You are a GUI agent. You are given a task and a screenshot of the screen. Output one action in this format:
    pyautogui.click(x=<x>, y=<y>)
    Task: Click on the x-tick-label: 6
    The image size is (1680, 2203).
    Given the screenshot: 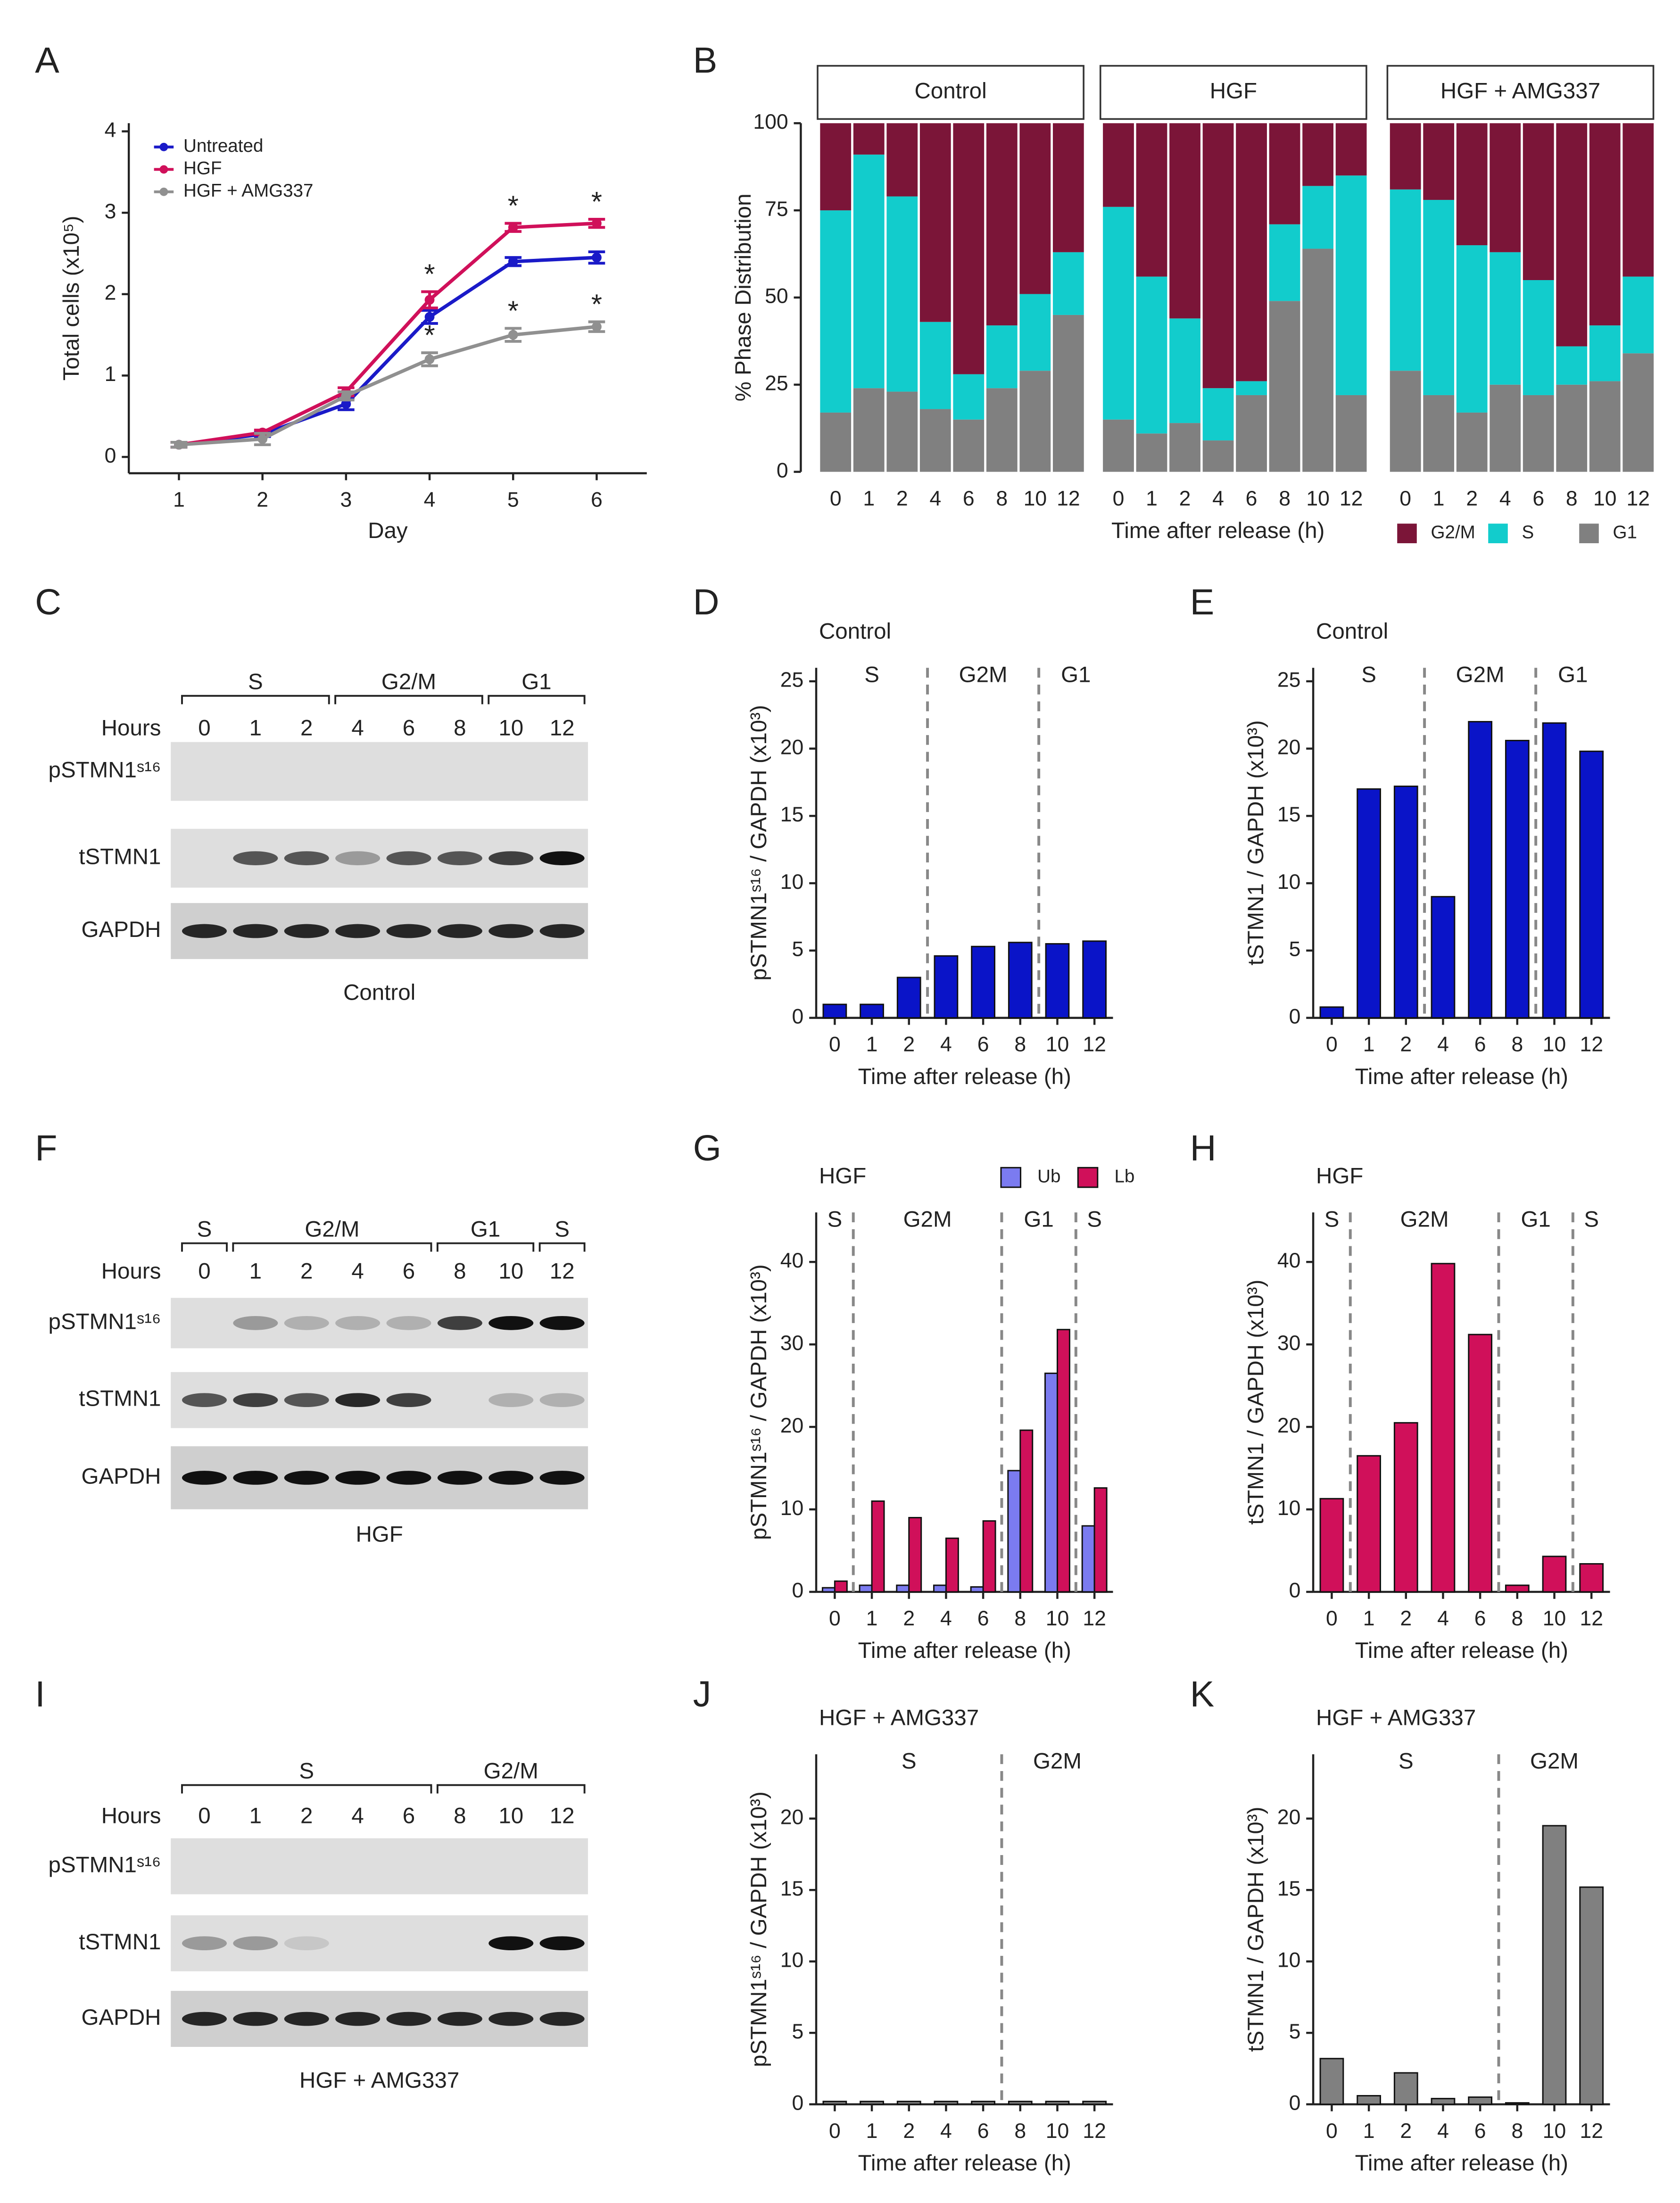 What is the action you would take?
    pyautogui.click(x=983, y=2131)
    